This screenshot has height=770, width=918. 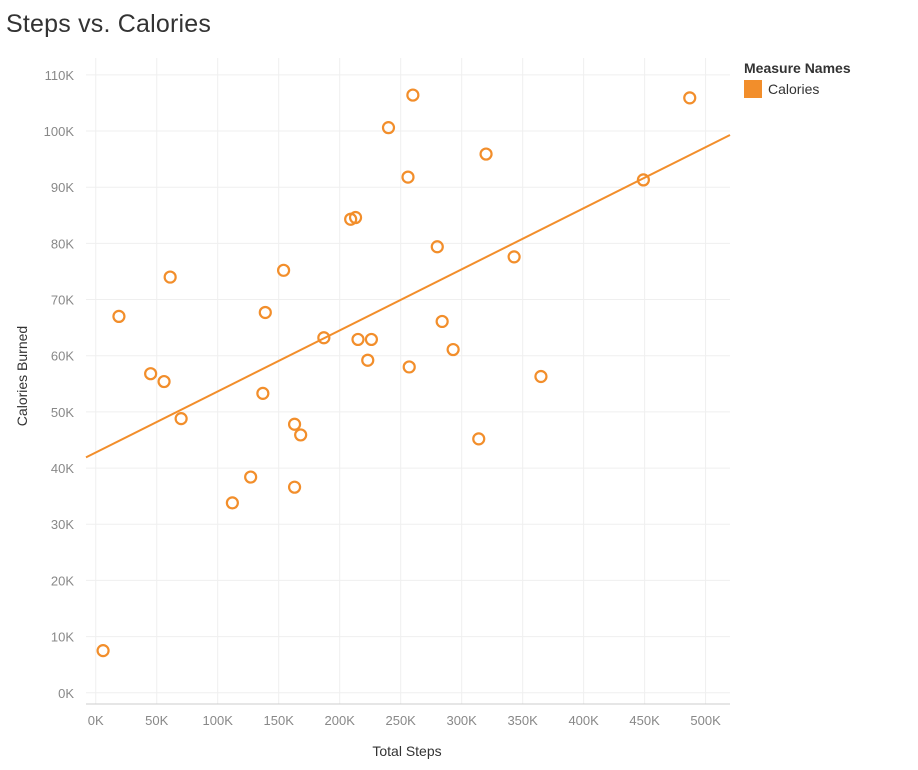 What do you see at coordinates (644, 720) in the screenshot?
I see `x-tick-label: 450K` at bounding box center [644, 720].